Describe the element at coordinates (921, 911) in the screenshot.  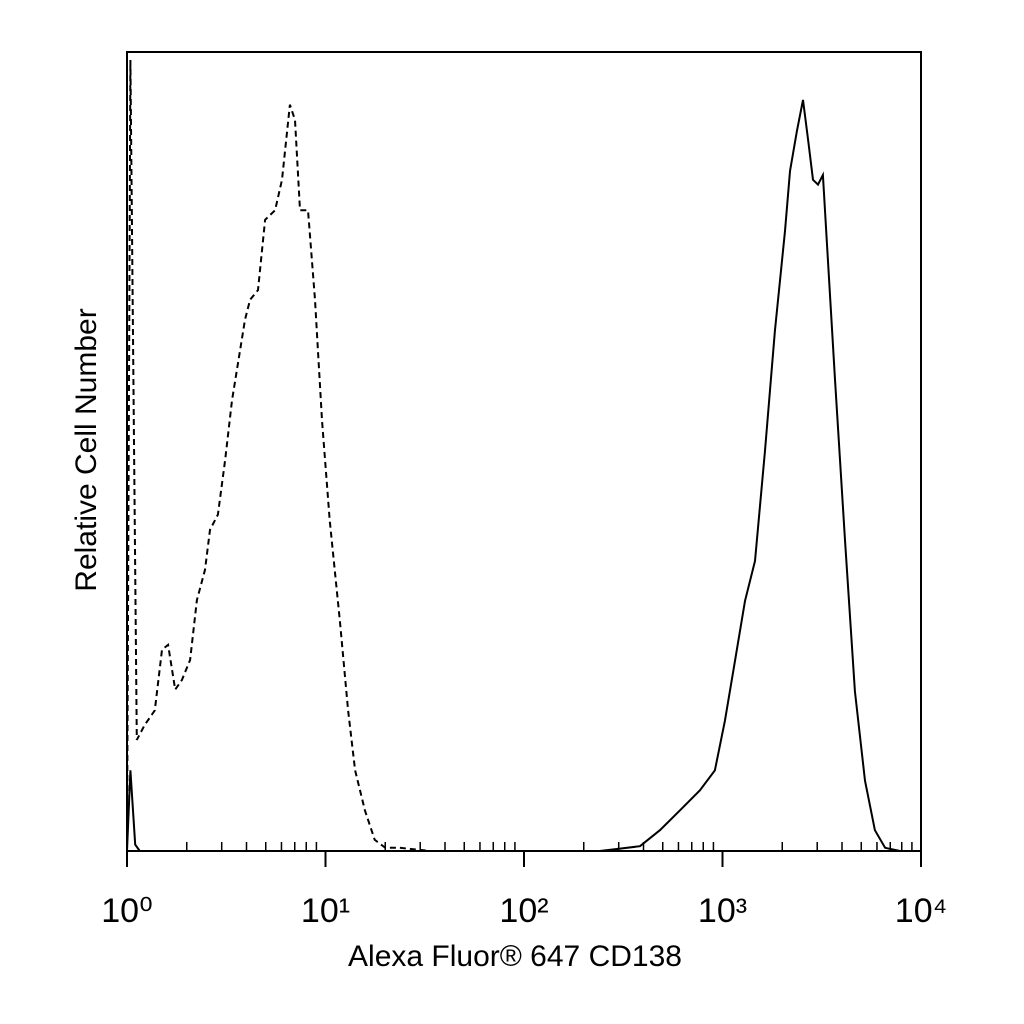
I see `x-tick-label: 10⁴` at that location.